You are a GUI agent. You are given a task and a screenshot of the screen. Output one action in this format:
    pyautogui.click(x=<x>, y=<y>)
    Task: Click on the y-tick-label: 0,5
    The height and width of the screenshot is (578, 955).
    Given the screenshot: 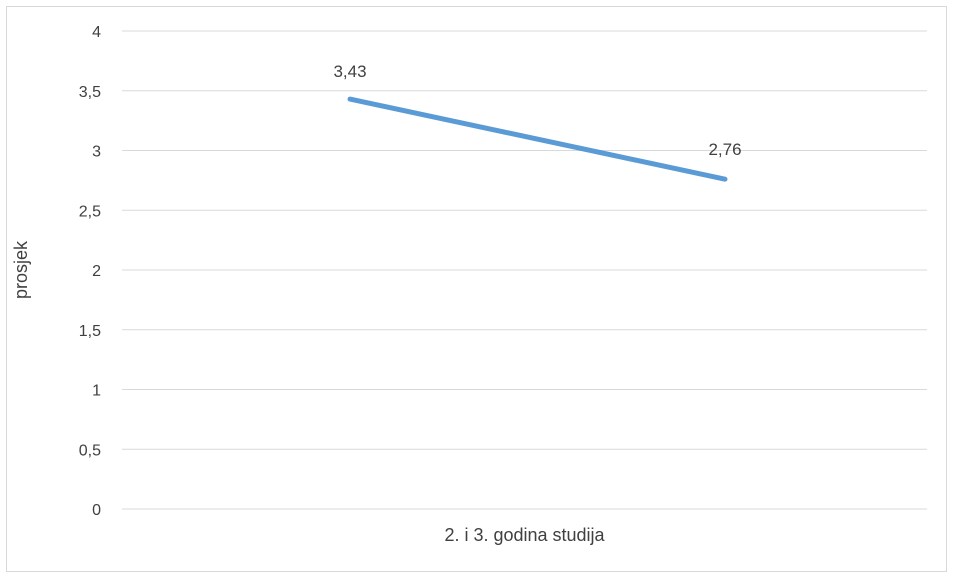 What is the action you would take?
    pyautogui.click(x=90, y=450)
    